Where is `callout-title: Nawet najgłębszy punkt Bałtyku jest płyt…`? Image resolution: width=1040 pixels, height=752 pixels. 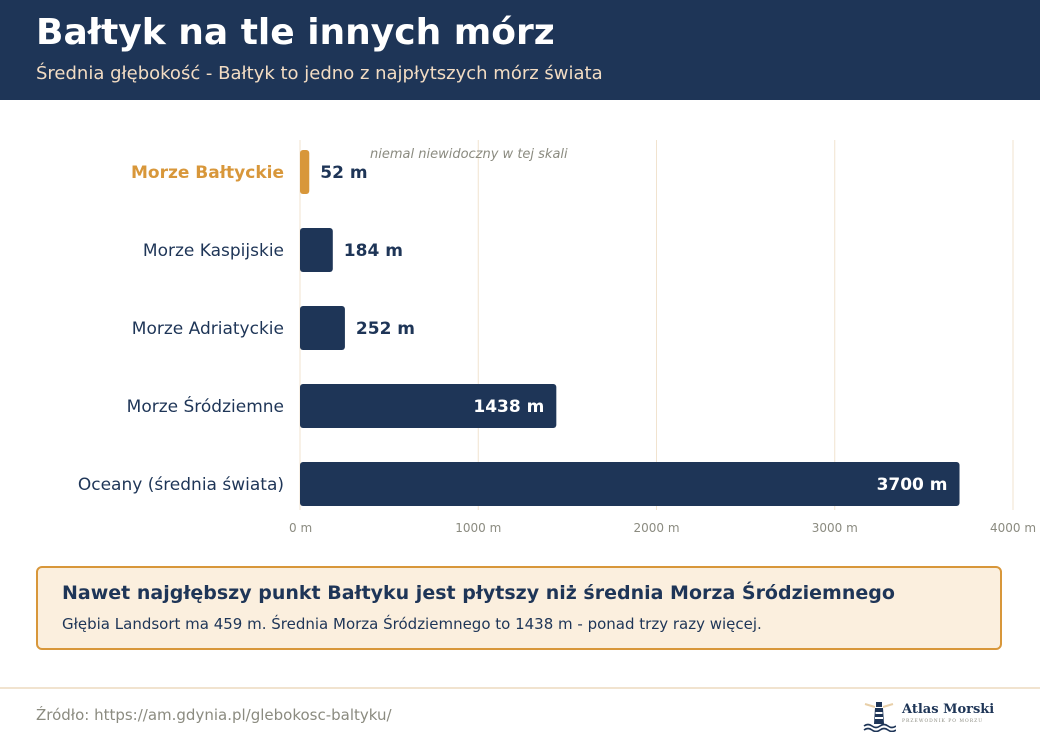 callout-title: Nawet najgłębszy punkt Bałtyku jest płyt… is located at coordinates (478, 593).